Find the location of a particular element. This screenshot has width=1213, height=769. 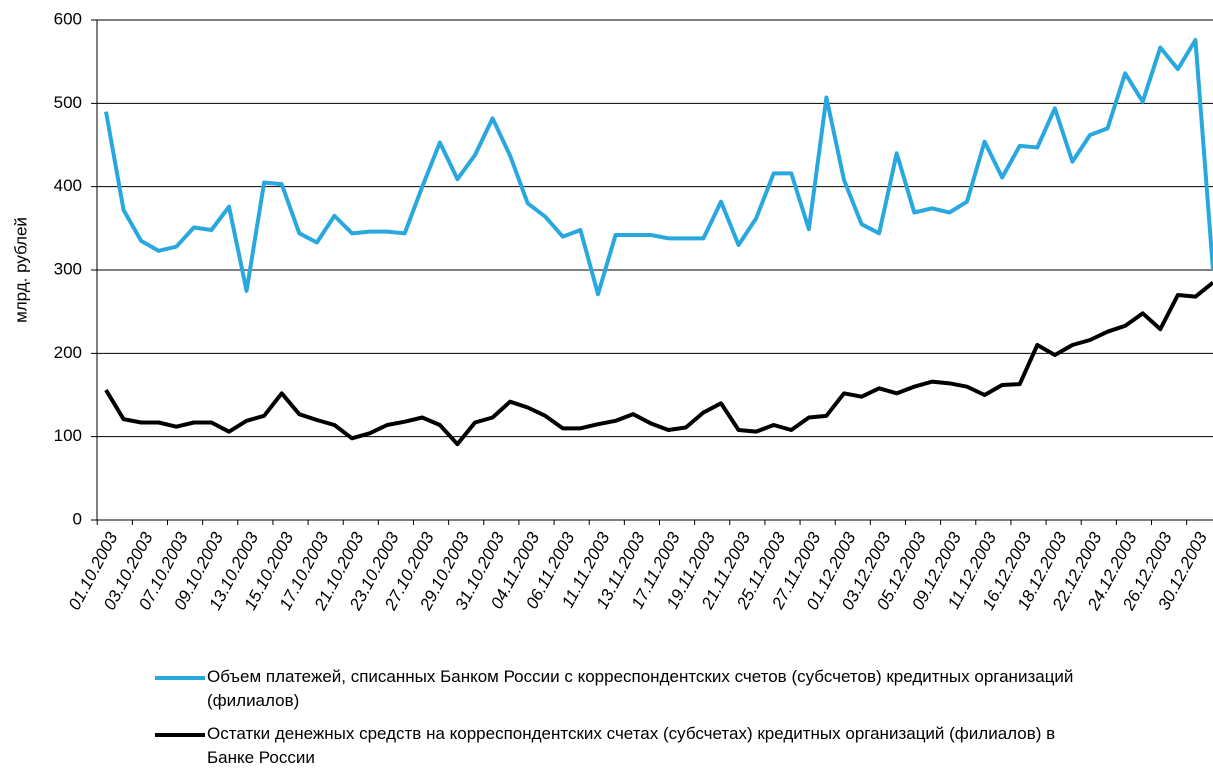

y-tick-label: 0 is located at coordinates (77, 518).